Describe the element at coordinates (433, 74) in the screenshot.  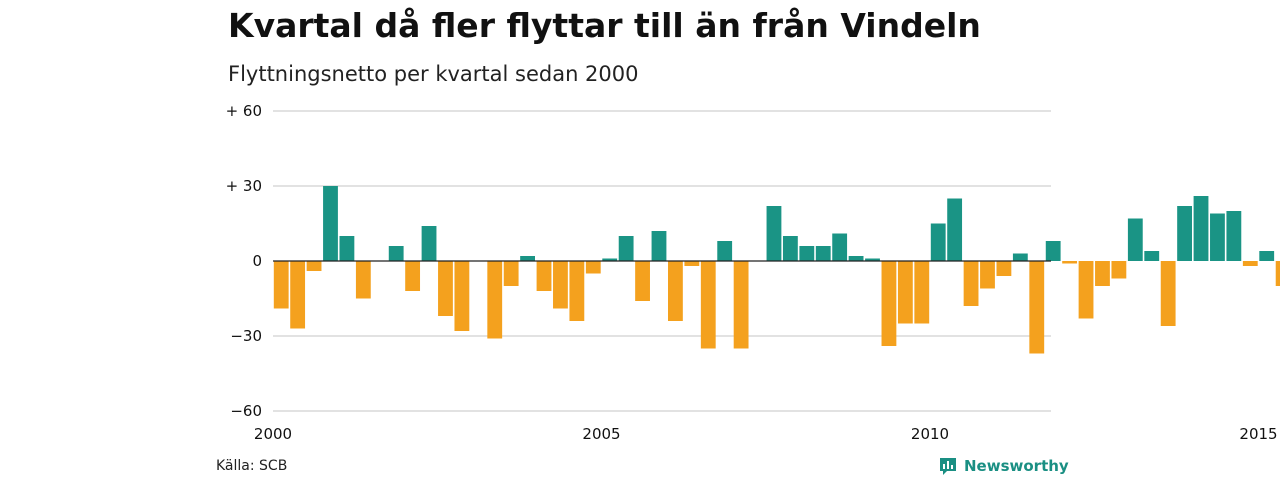
I see `chart-subtitle: Flyttningsnetto per kvartal sedan 2000` at that location.